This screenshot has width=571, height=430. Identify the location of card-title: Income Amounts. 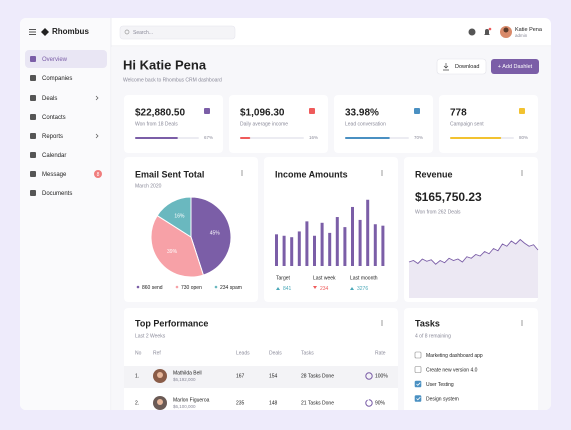
(311, 174).